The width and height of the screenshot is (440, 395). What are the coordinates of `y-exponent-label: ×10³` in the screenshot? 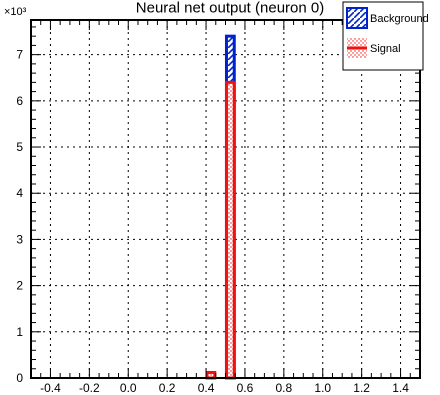 It's located at (15, 12).